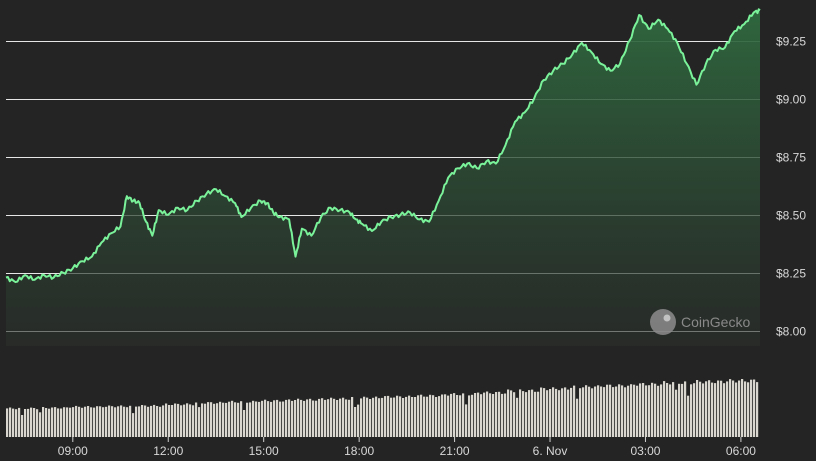 This screenshot has width=816, height=461. I want to click on x-tick-label: 03:00, so click(645, 451).